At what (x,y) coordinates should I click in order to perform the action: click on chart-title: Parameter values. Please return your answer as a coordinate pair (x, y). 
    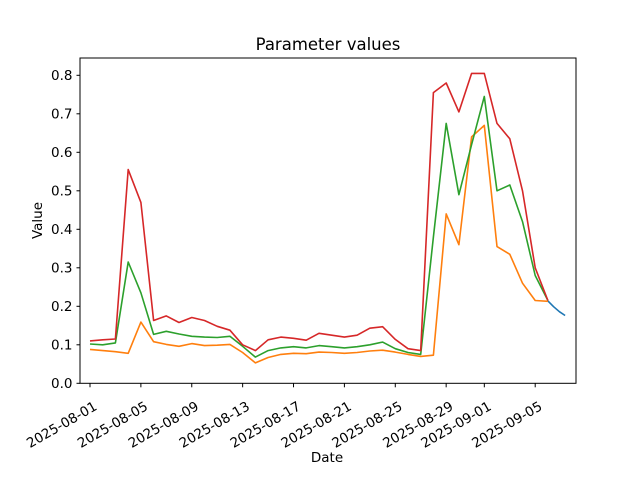
    Looking at the image, I should click on (328, 44).